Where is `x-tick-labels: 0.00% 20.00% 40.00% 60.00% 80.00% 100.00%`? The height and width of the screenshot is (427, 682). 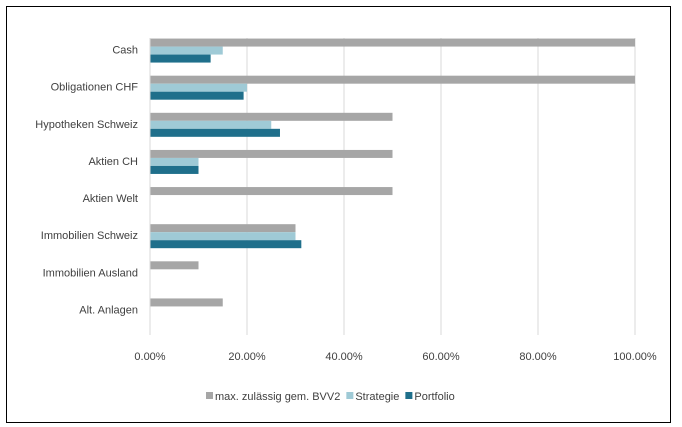 x-tick-labels: 0.00% 20.00% 40.00% 60.00% 80.00% 100.00% is located at coordinates (395, 357).